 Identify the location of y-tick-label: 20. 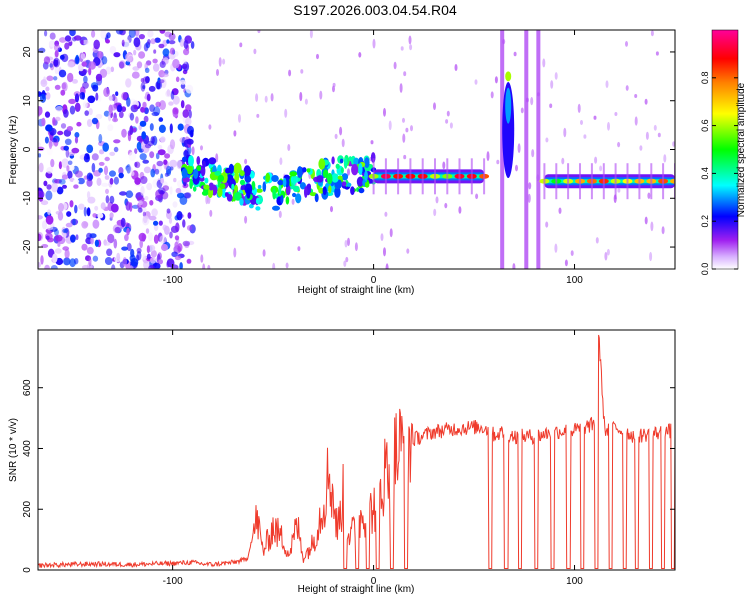
(27, 52).